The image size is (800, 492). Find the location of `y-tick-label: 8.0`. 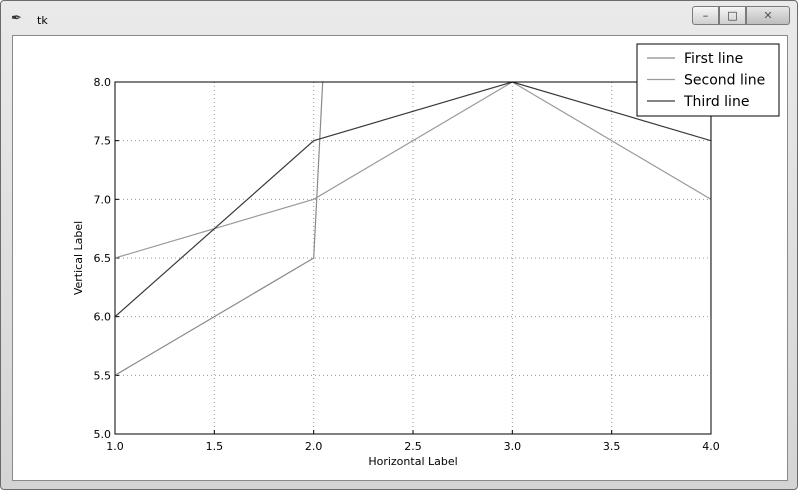

y-tick-label: 8.0 is located at coordinates (103, 82).